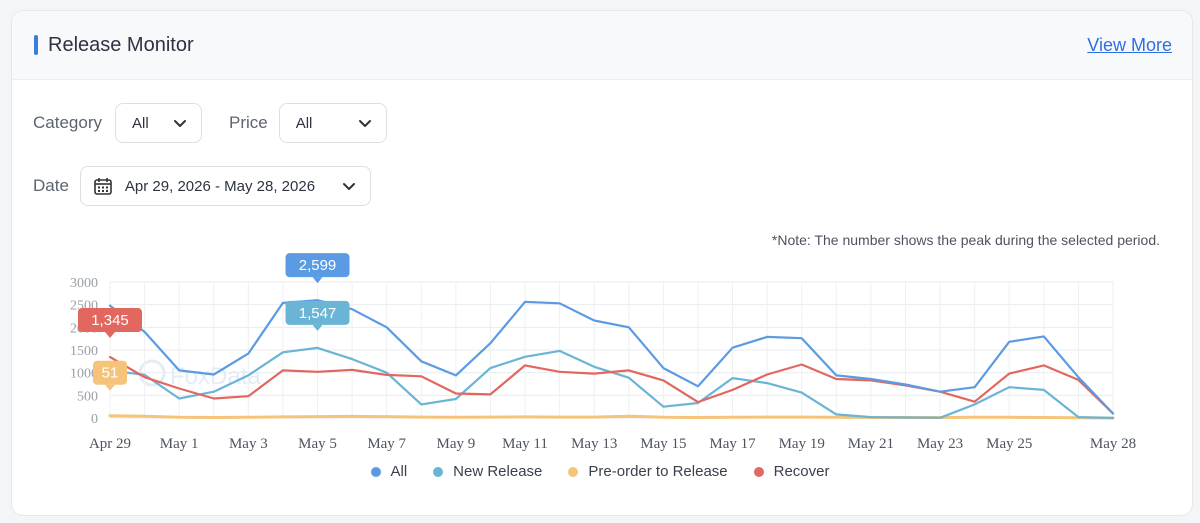 The height and width of the screenshot is (523, 1200). I want to click on filter-row-category-price: Category All Price All, so click(210, 123).